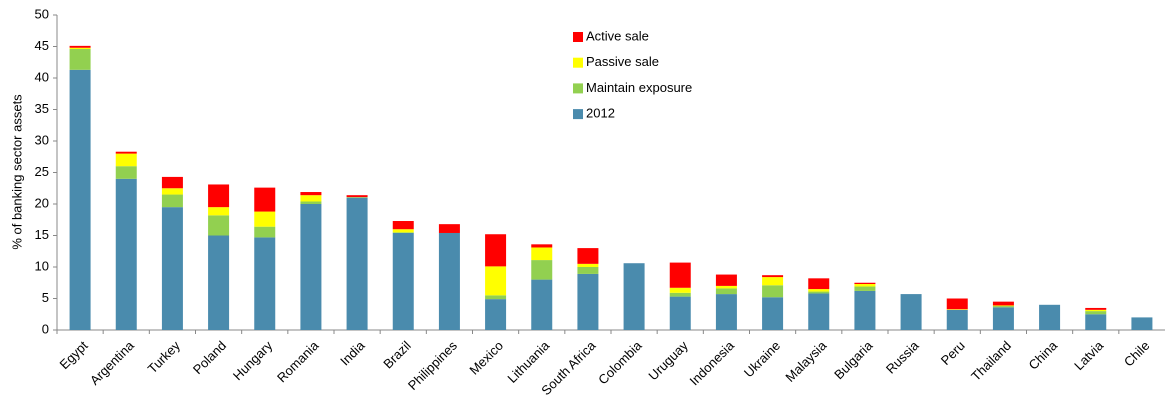 The width and height of the screenshot is (1172, 411). Describe the element at coordinates (42, 76) in the screenshot. I see `y-tick-label: 40` at that location.